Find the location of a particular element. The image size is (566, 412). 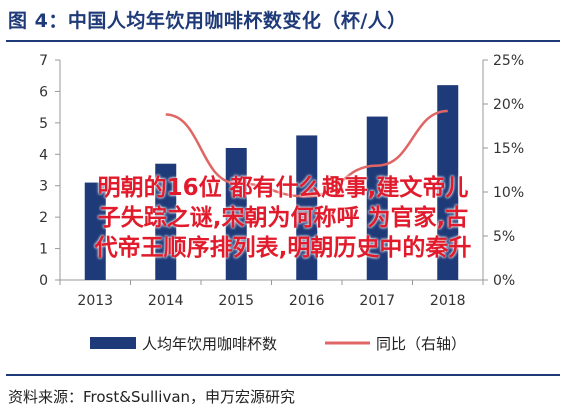

x-tick-label: 2017 is located at coordinates (377, 301).